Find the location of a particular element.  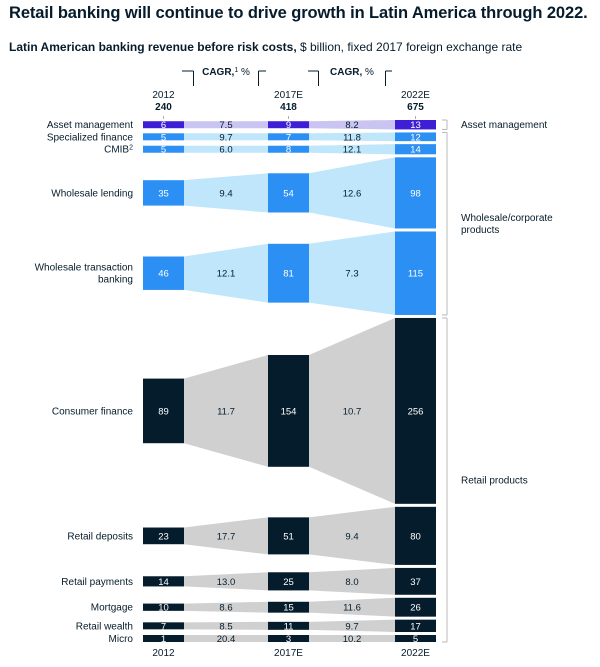

bar-cmib-2022e is located at coordinates (415, 149).